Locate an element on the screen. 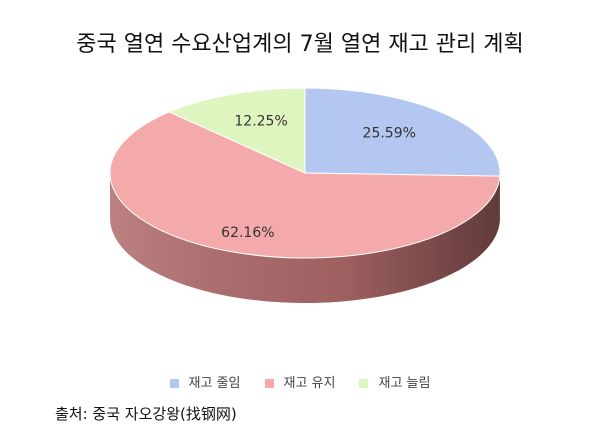 The height and width of the screenshot is (444, 600). source-note: 출처: 중국 자오강왕(找钢网) is located at coordinates (146, 414).